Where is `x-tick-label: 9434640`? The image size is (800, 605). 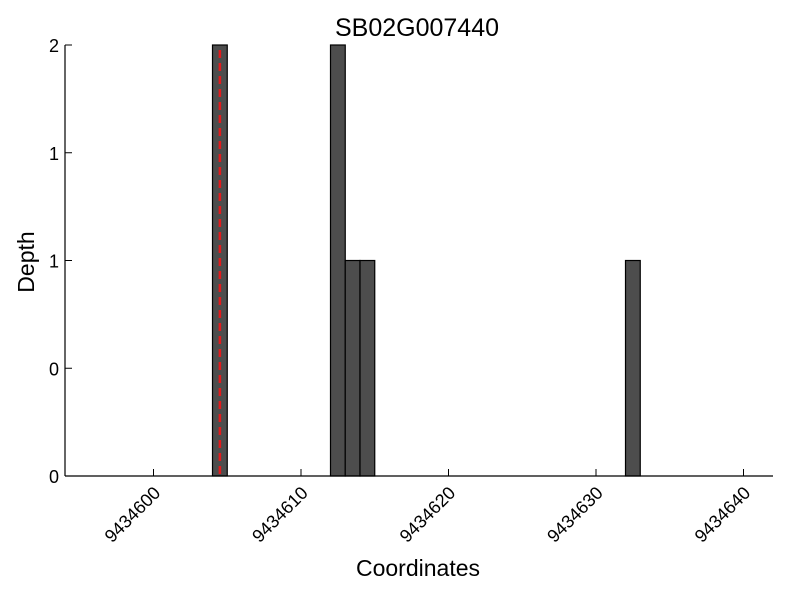
x-tick-label: 9434640 is located at coordinates (723, 515).